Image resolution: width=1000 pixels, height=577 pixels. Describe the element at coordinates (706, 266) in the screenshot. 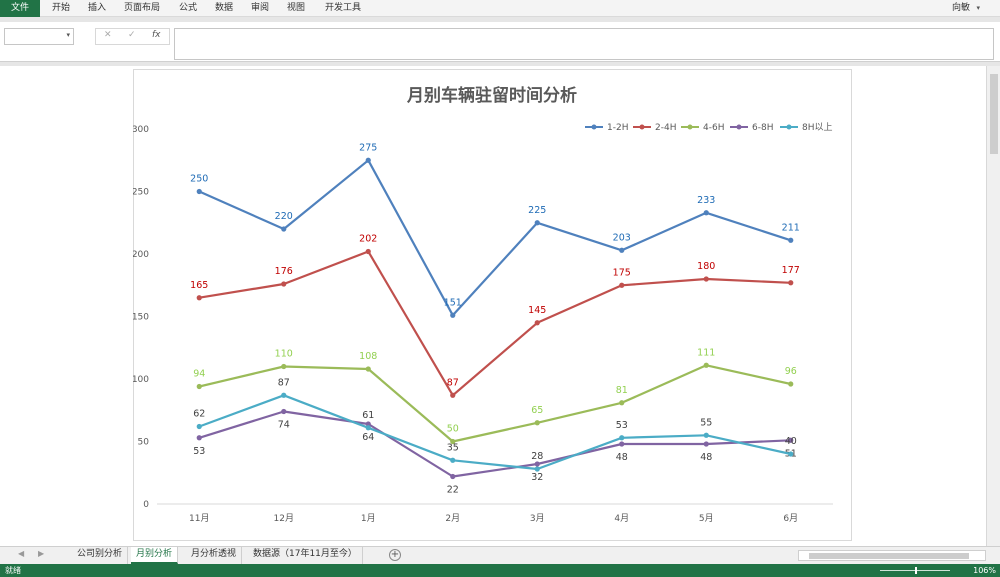

I see `data-label: 180` at that location.